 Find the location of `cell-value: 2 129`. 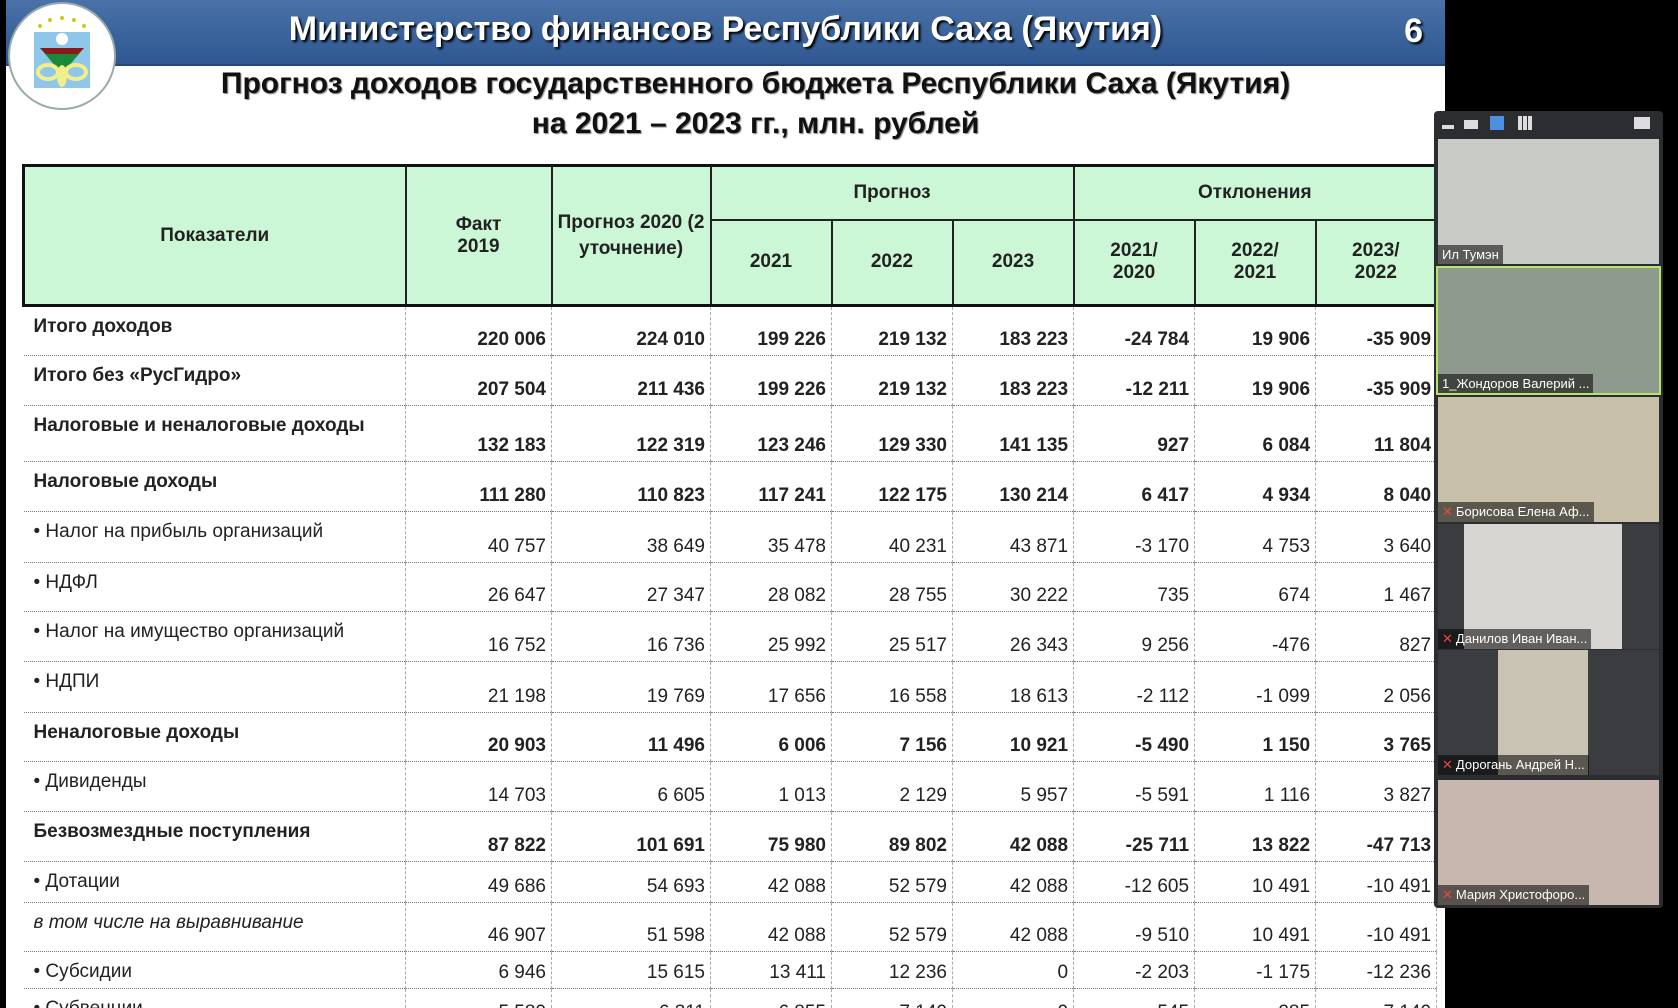

cell-value: 2 129 is located at coordinates (892, 786).